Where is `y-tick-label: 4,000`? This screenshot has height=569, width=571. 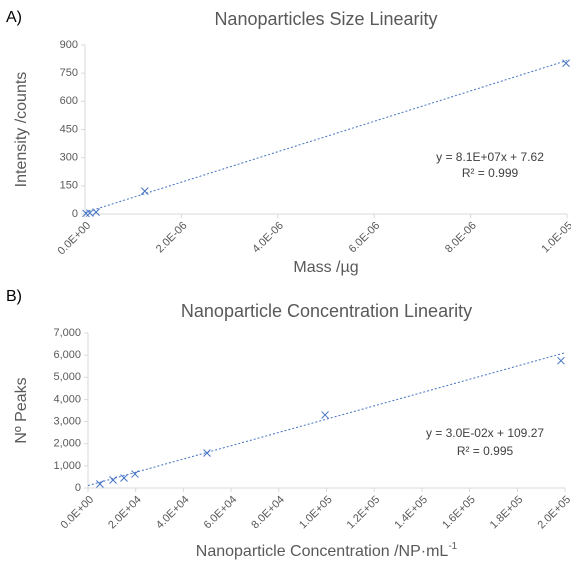
y-tick-label: 4,000 is located at coordinates (67, 399).